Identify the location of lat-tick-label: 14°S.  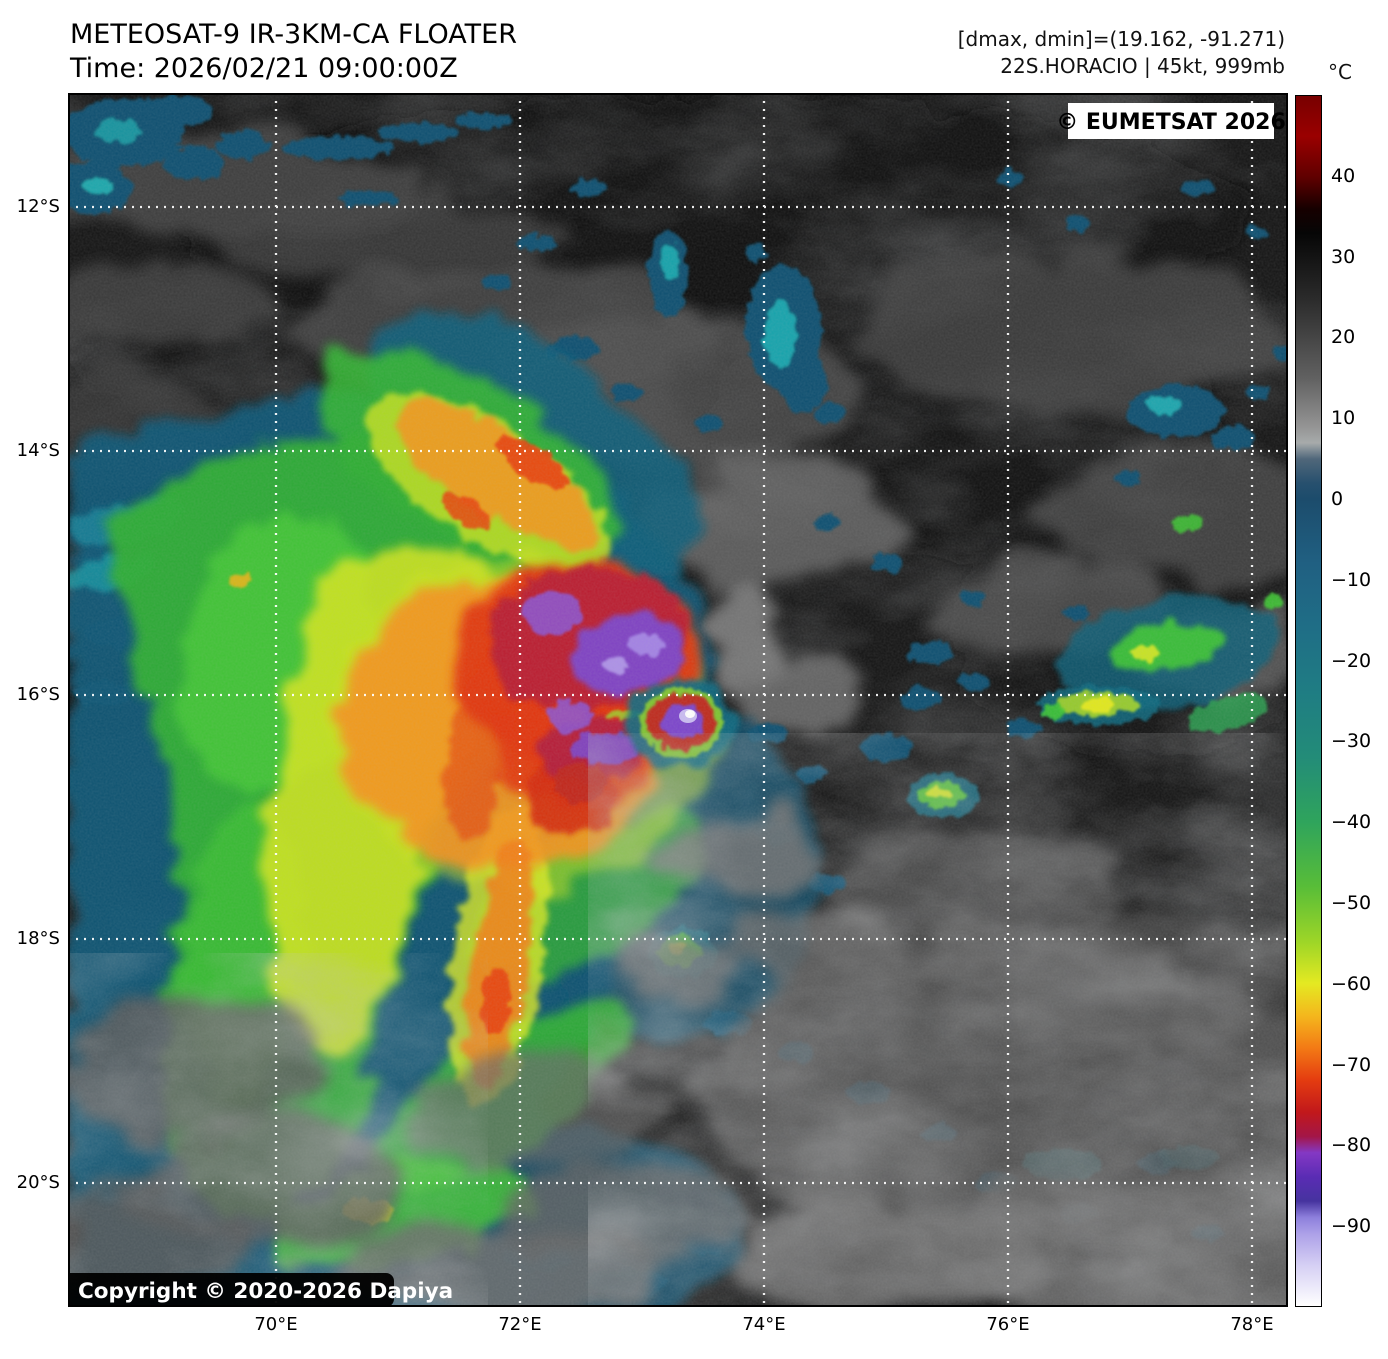
(38, 450).